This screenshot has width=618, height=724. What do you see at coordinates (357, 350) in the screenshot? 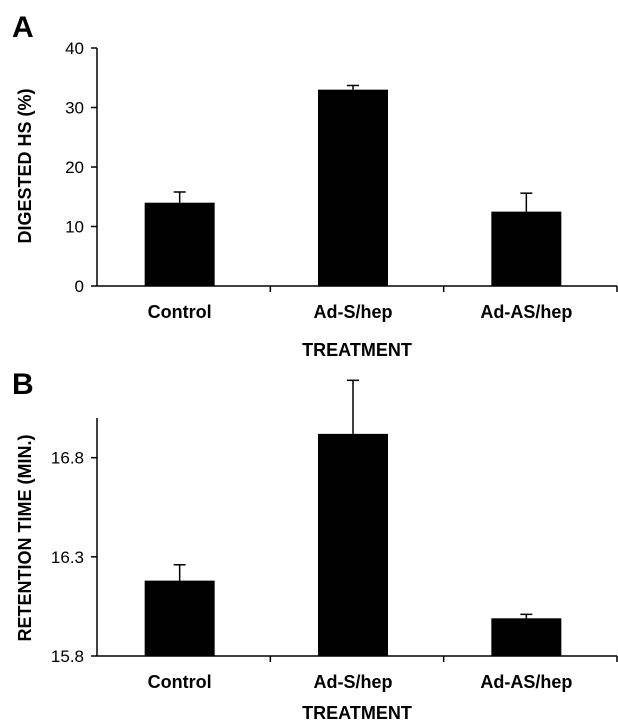
I see `panel-a-x-axis-title: TREATMENT` at bounding box center [357, 350].